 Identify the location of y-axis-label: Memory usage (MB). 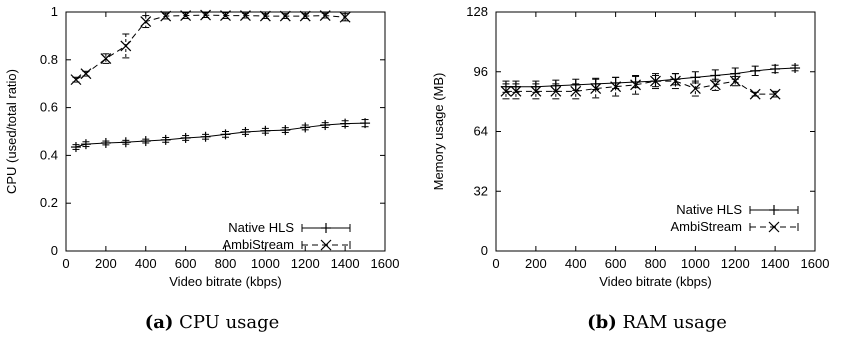
(438, 132).